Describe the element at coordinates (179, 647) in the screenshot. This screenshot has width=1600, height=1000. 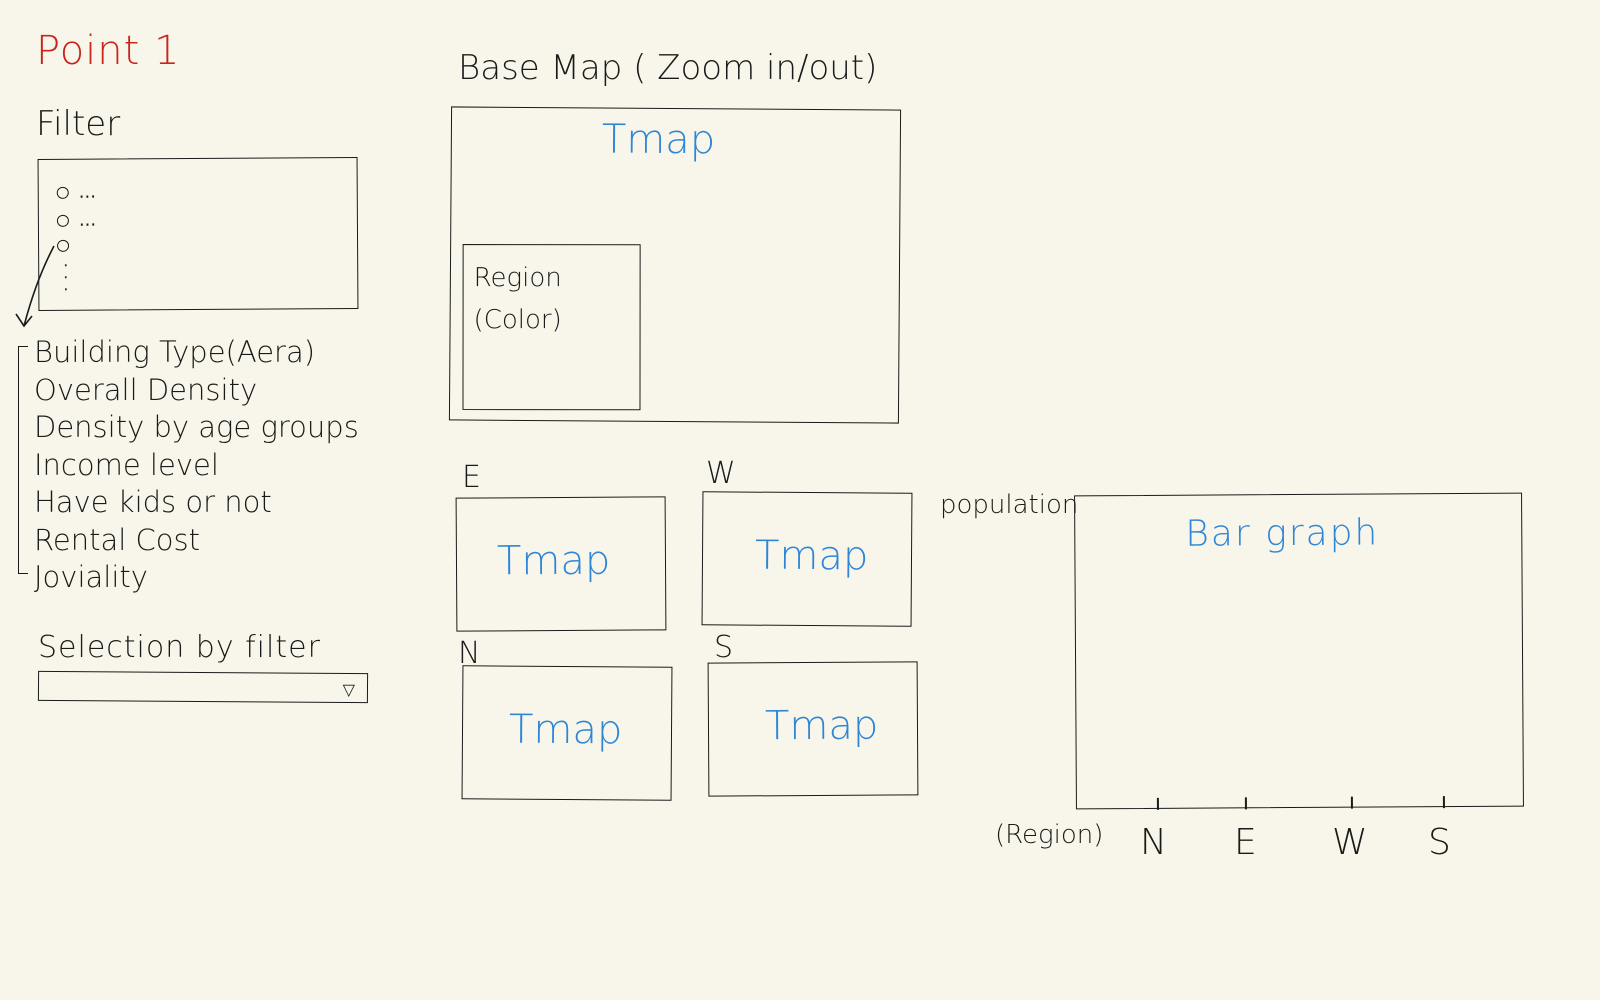
I see `selection-label: Selection by filter` at that location.